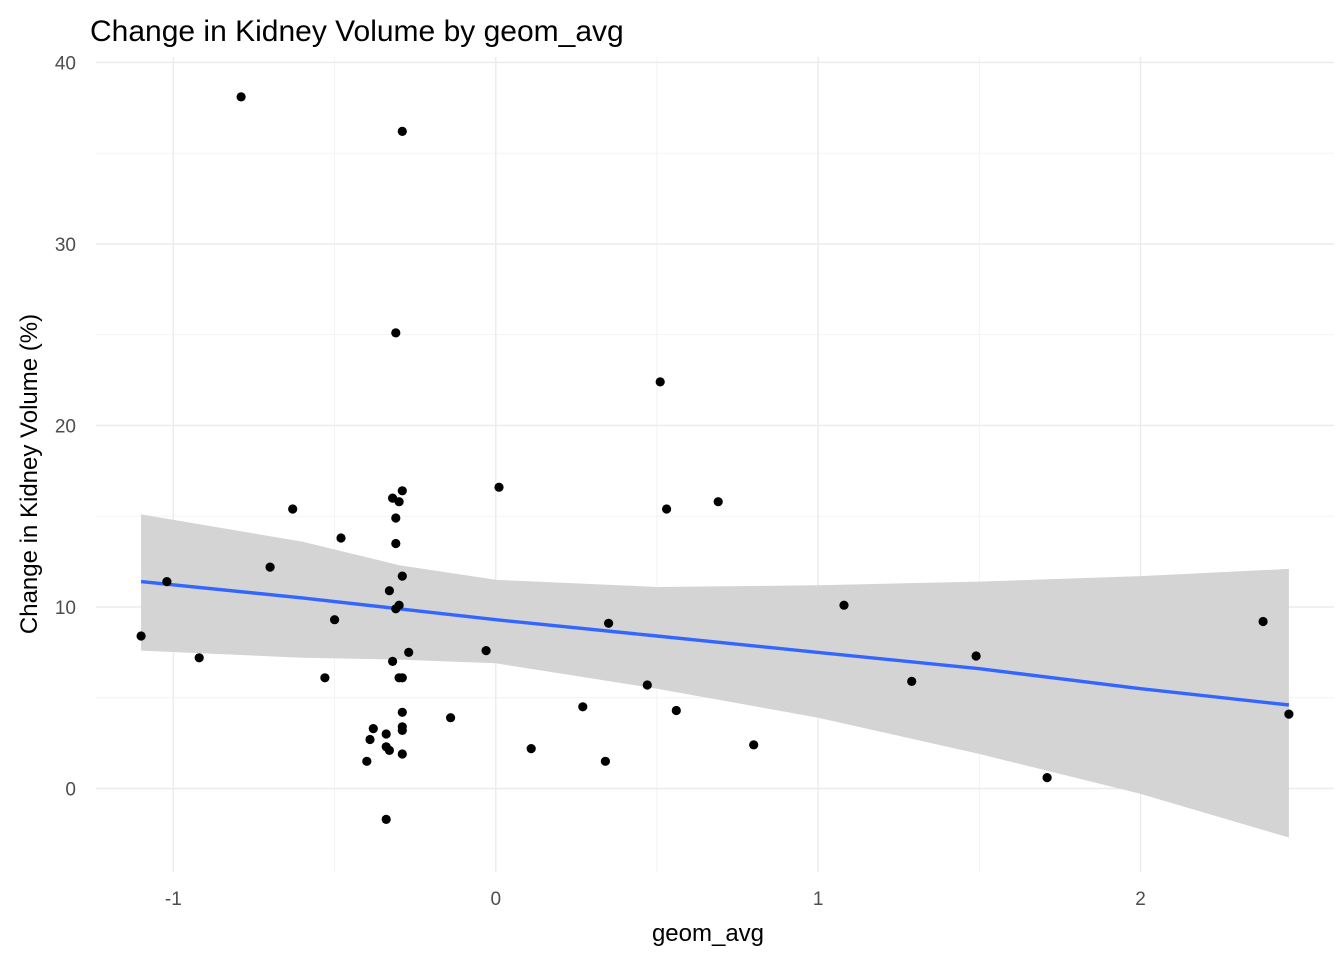 The width and height of the screenshot is (1344, 960). I want to click on x-tick-label: 0, so click(495, 899).